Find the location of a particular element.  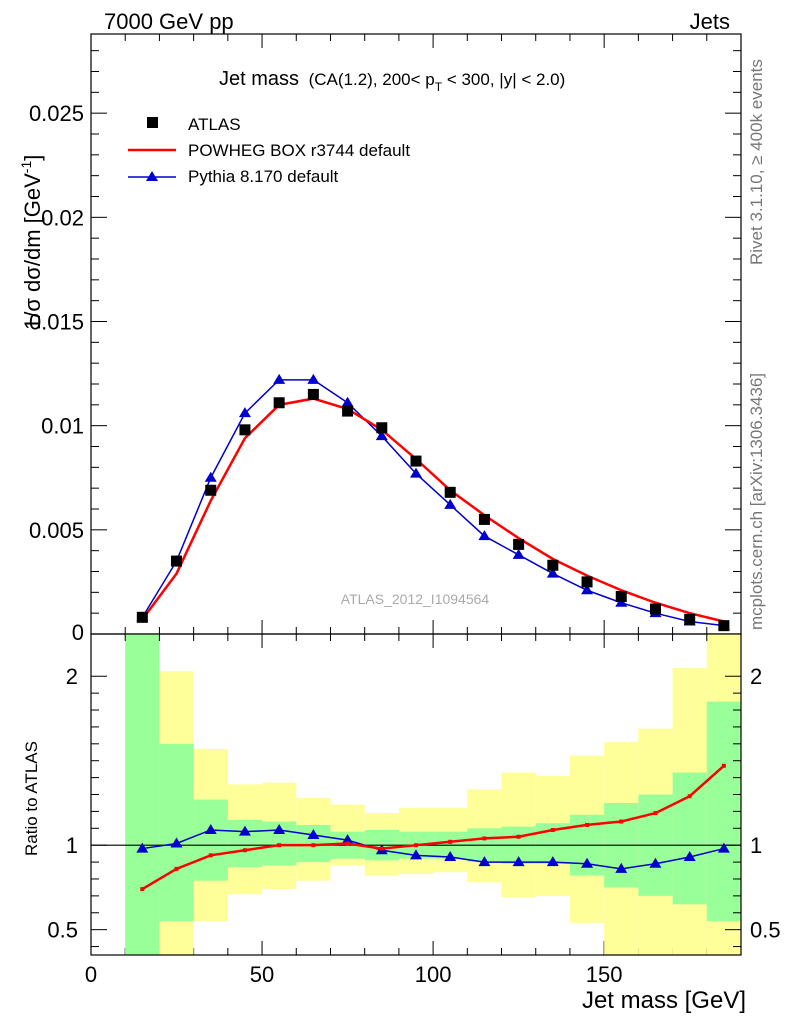

ratio-powheg-line is located at coordinates (433, 827).